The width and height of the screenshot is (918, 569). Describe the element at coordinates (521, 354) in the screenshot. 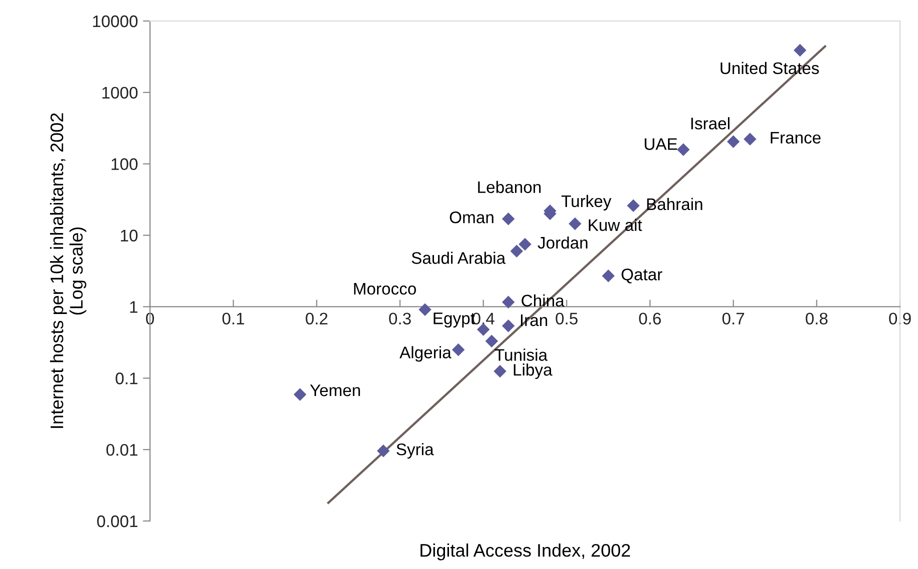

I see `annotation: Tunisia` at that location.